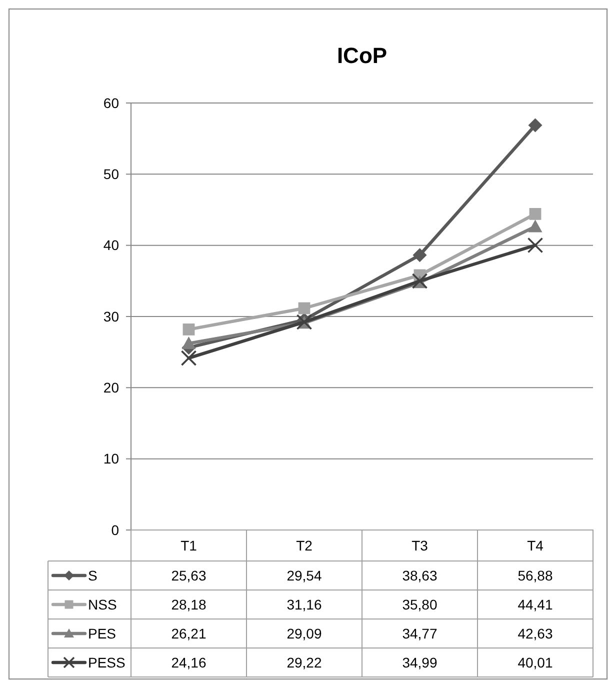 The image size is (608, 680). What do you see at coordinates (107, 662) in the screenshot?
I see `legend-label: PESS` at bounding box center [107, 662].